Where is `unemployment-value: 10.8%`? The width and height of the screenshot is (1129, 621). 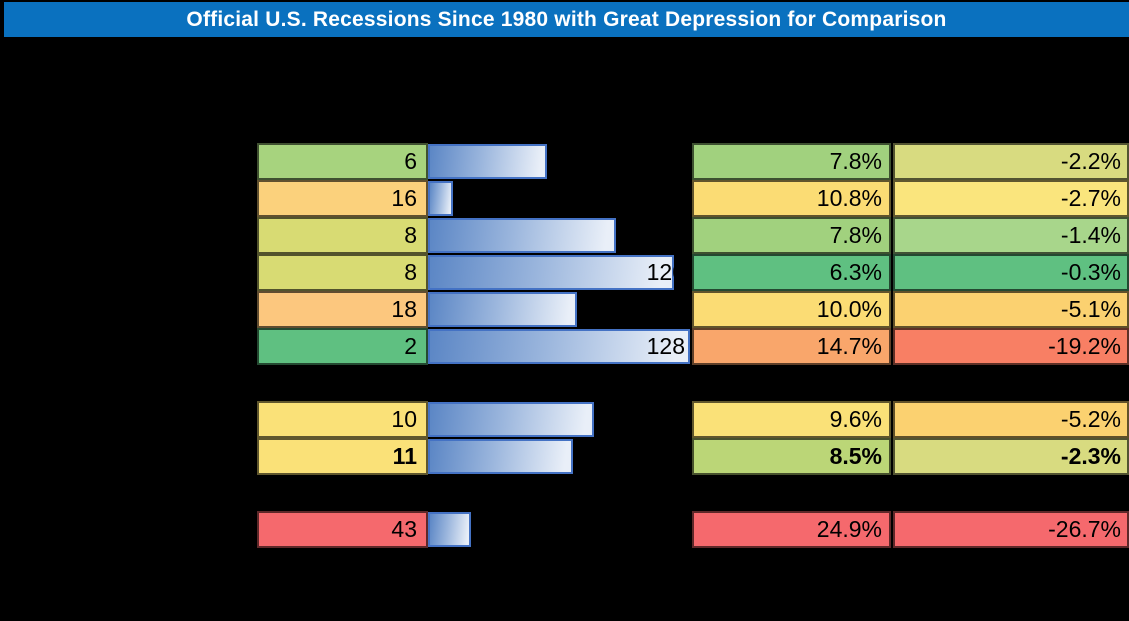 unemployment-value: 10.8% is located at coordinates (849, 198).